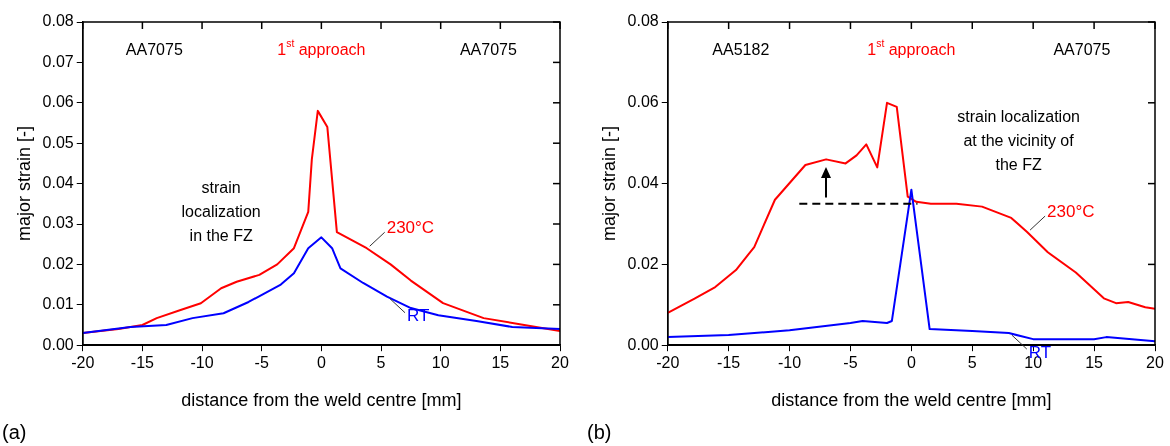 The height and width of the screenshot is (446, 1170). Describe the element at coordinates (14, 431) in the screenshot. I see `text: (a)` at that location.